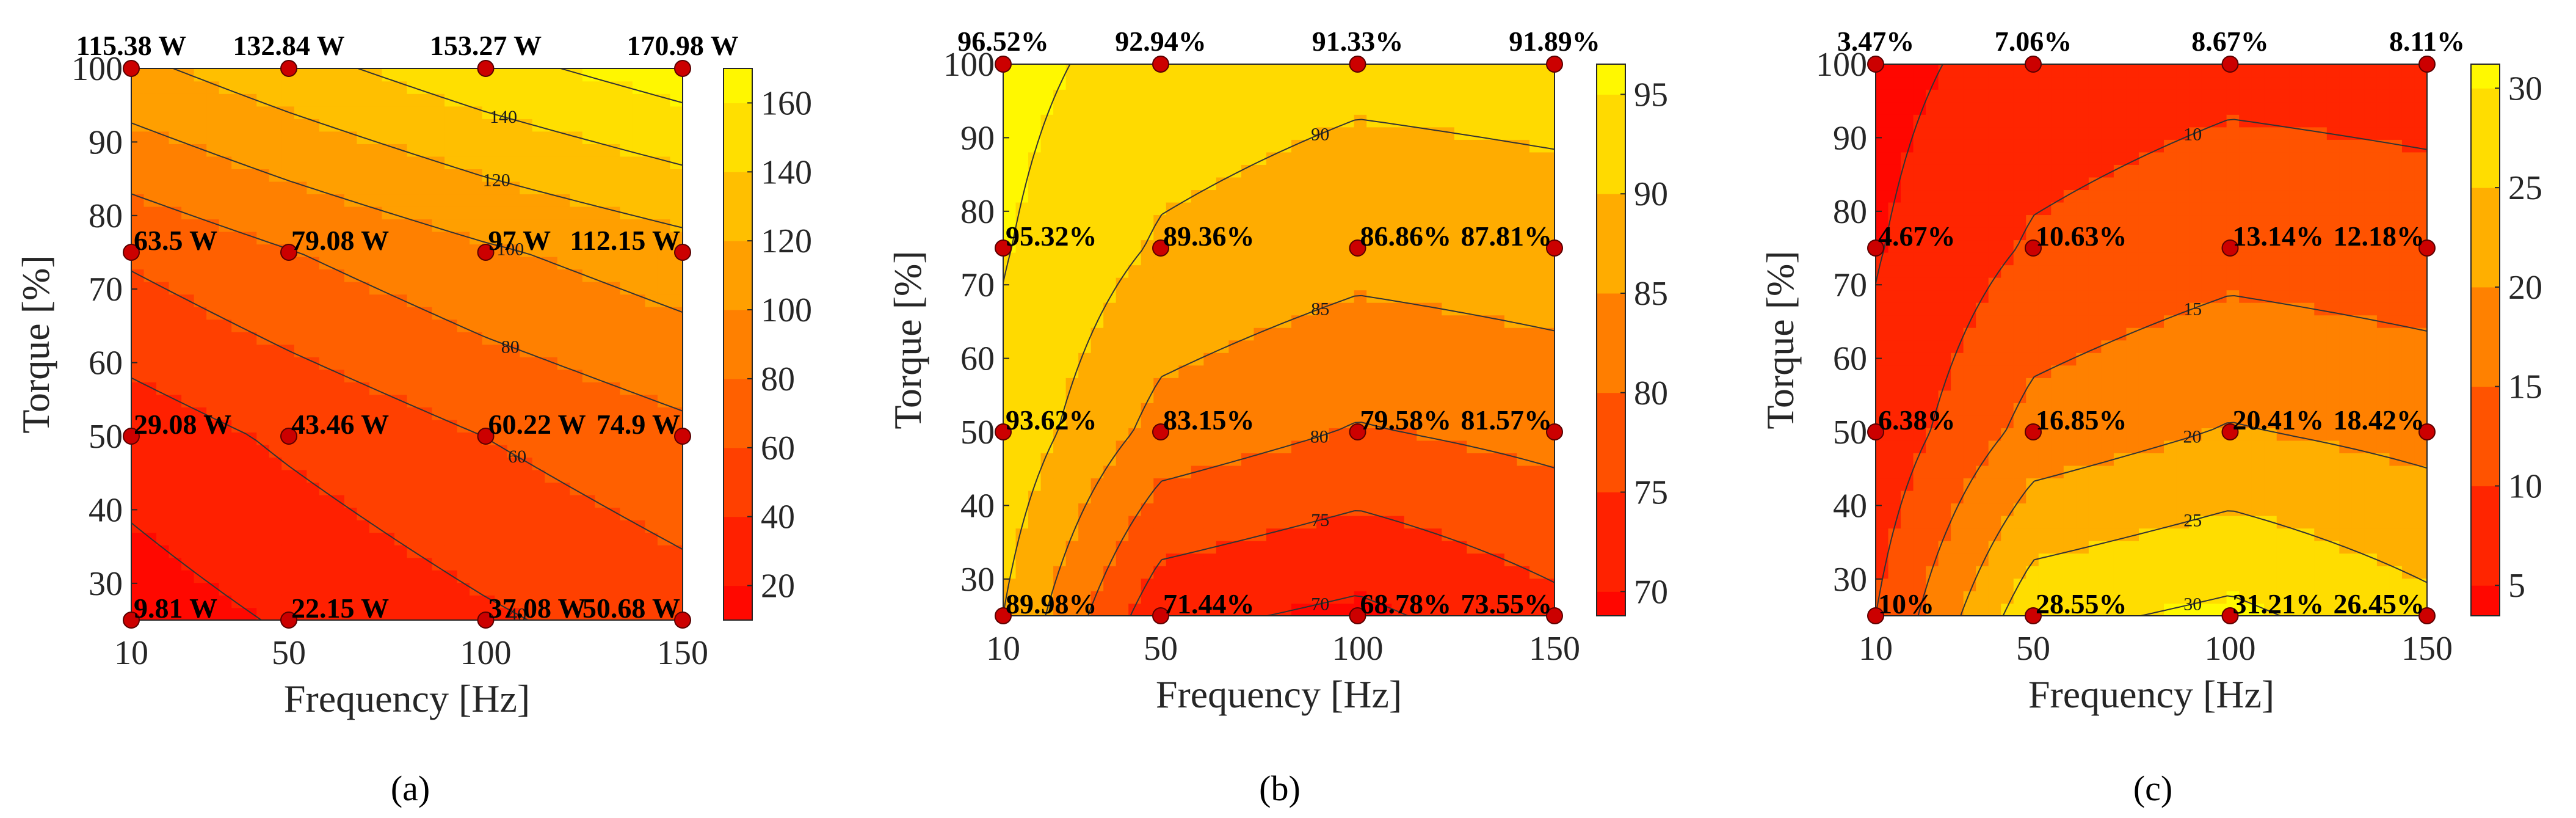 Image resolution: width=2576 pixels, height=818 pixels. What do you see at coordinates (638, 425) in the screenshot?
I see `data-label: 74.9 W` at bounding box center [638, 425].